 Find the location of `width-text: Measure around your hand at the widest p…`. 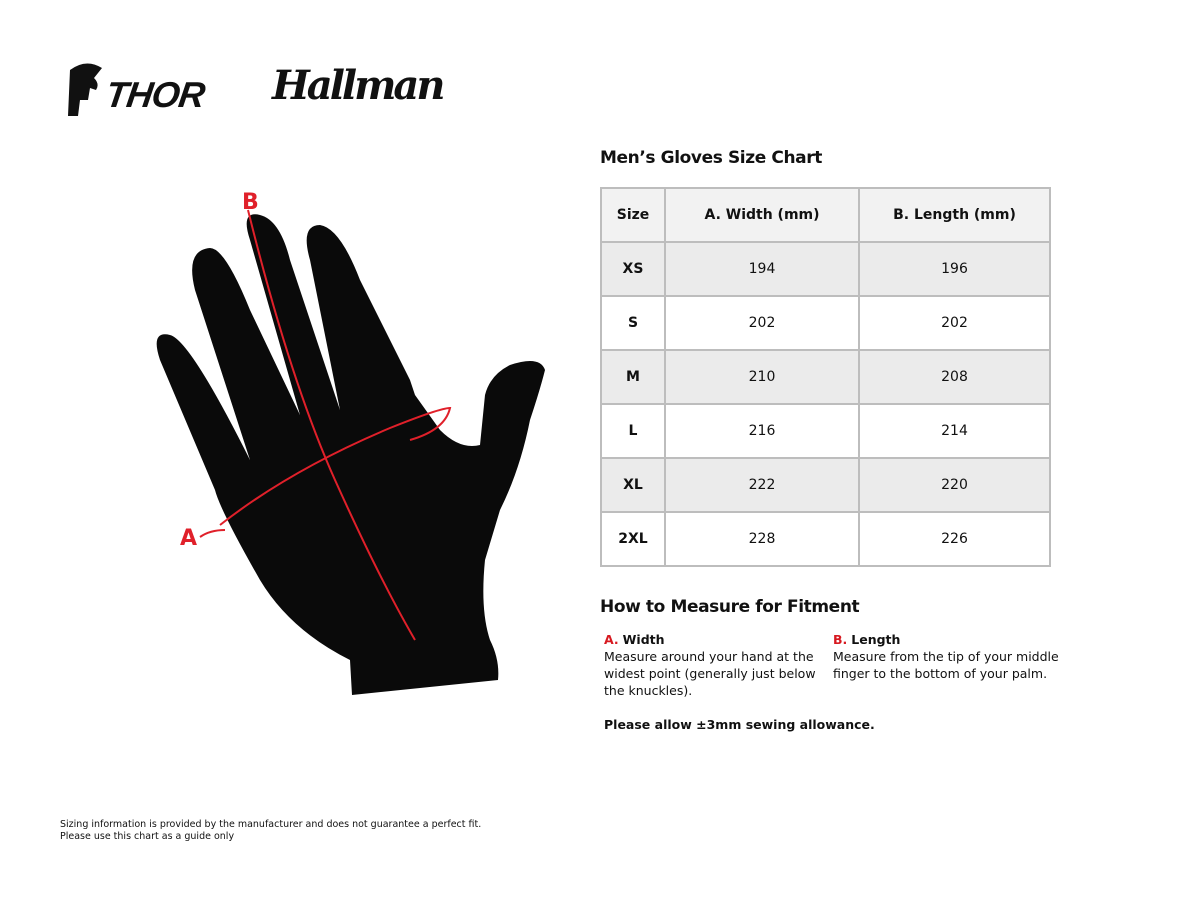

width-text: Measure around your hand at the widest p… is located at coordinates (710, 673).